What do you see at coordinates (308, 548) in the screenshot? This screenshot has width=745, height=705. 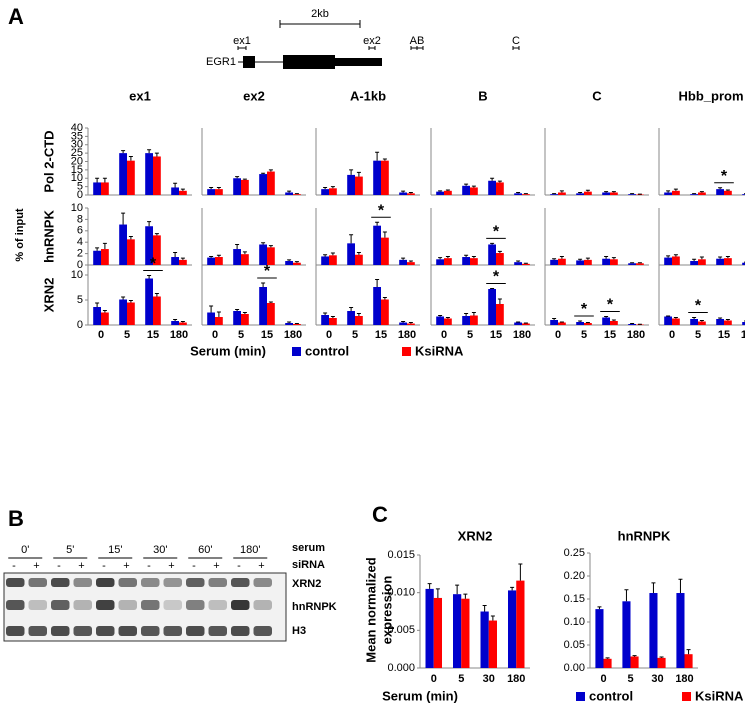 I see `row-label: serum` at bounding box center [308, 548].